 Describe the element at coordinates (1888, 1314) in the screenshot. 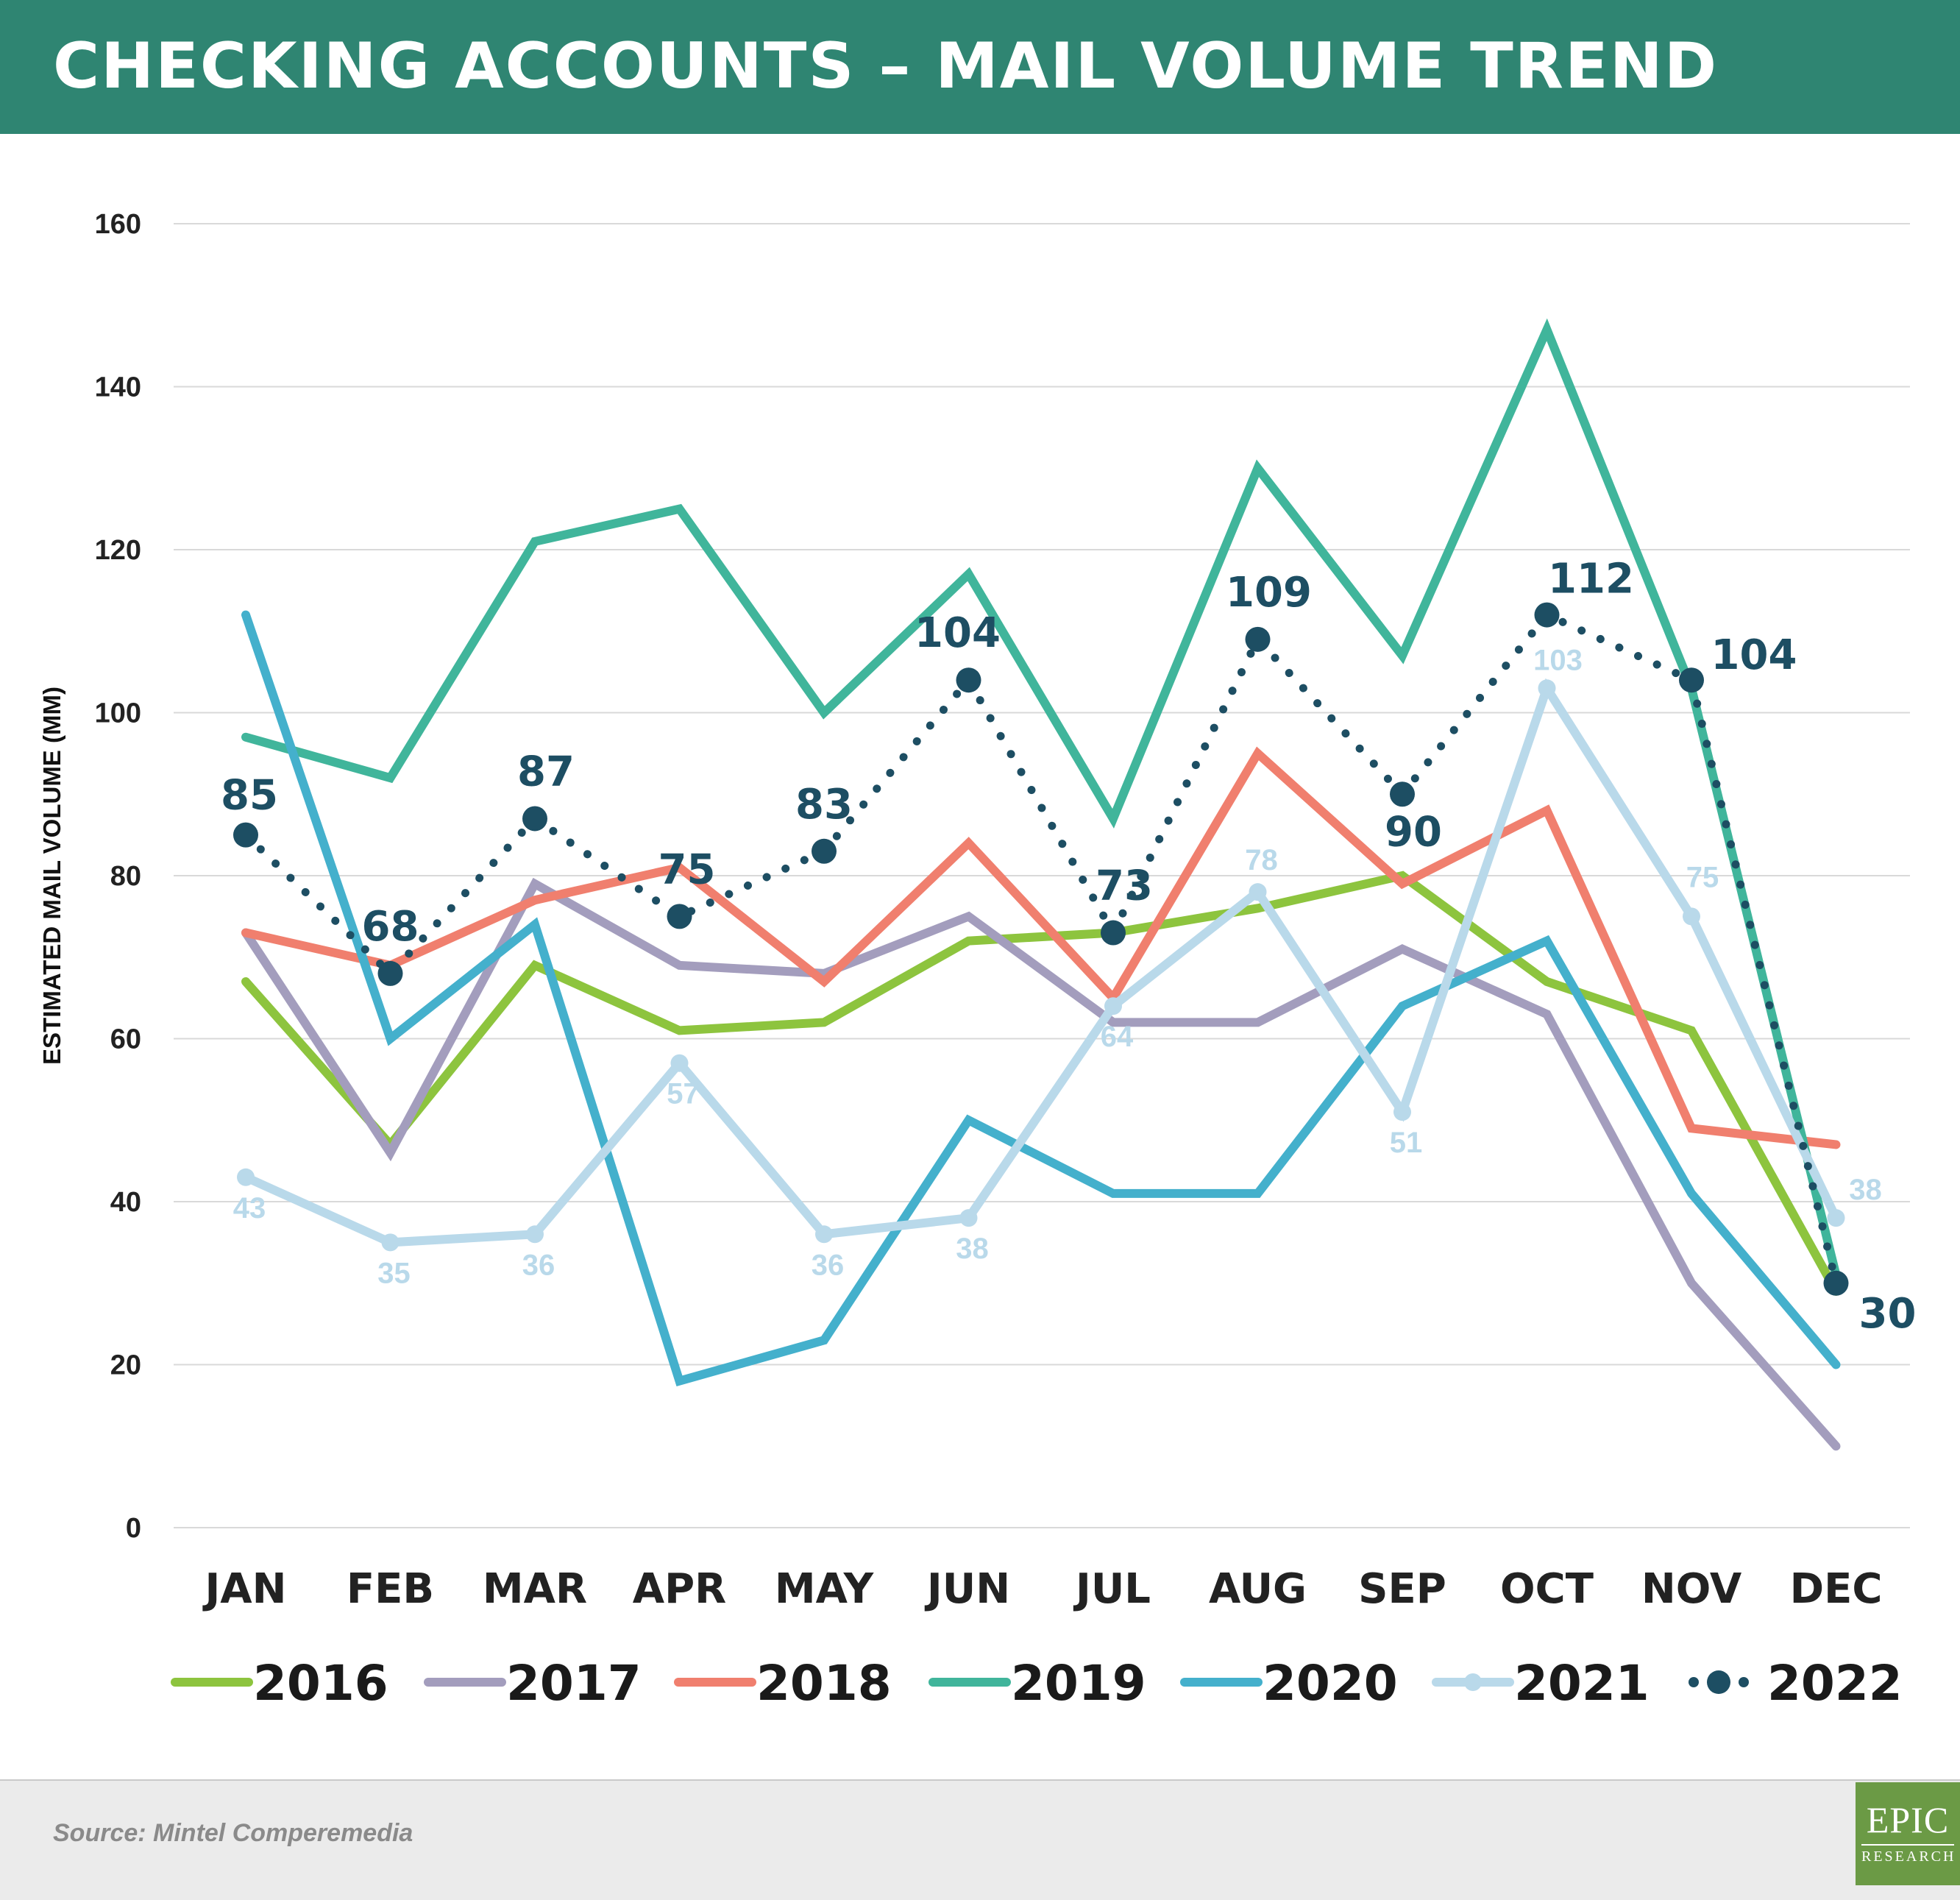

I see `data-label-2022: 30` at that location.